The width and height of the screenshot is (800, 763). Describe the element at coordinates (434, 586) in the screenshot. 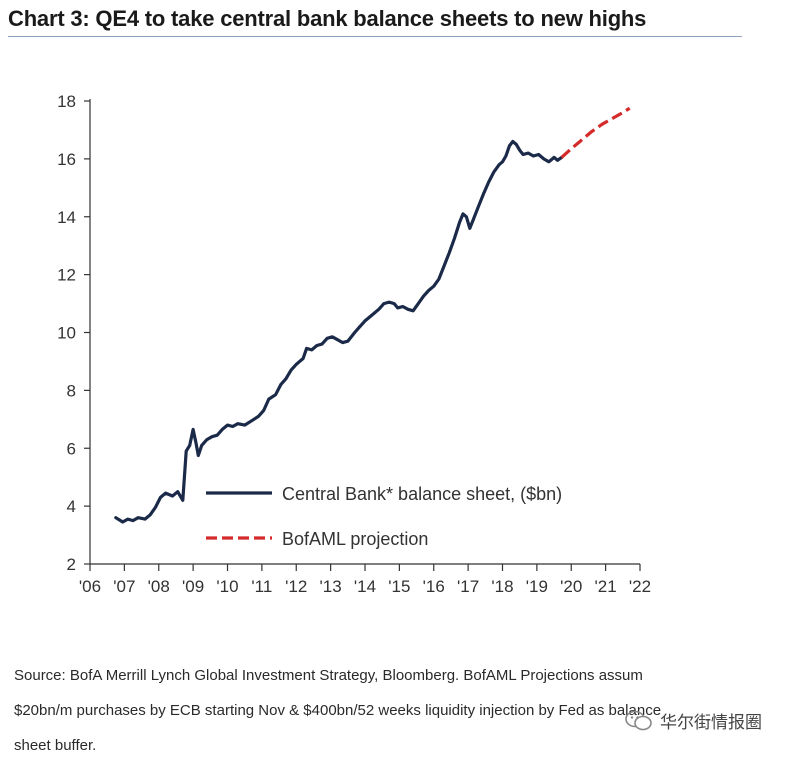

I see `x-tick-label: '16` at that location.